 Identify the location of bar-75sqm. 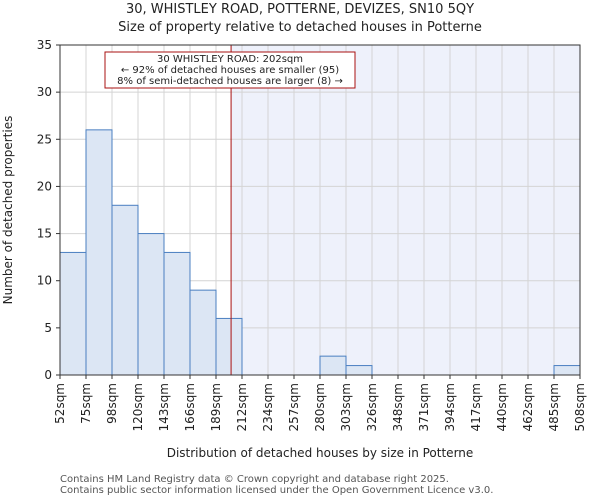
(99, 252).